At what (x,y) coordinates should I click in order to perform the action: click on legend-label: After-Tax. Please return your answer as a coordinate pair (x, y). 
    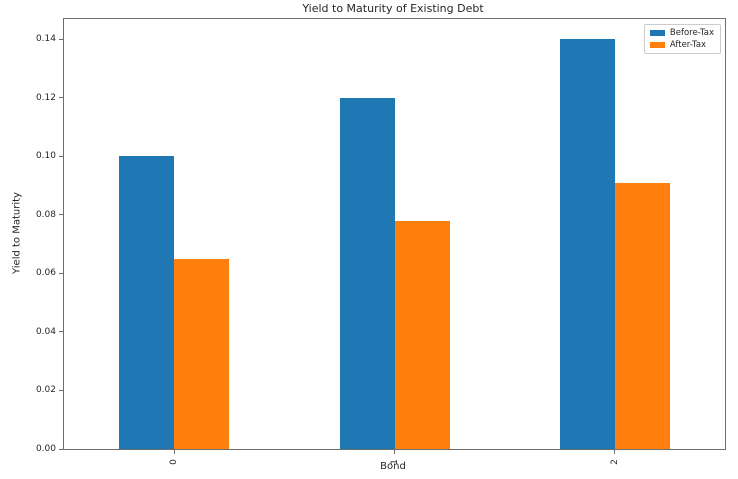
    Looking at the image, I should click on (688, 45).